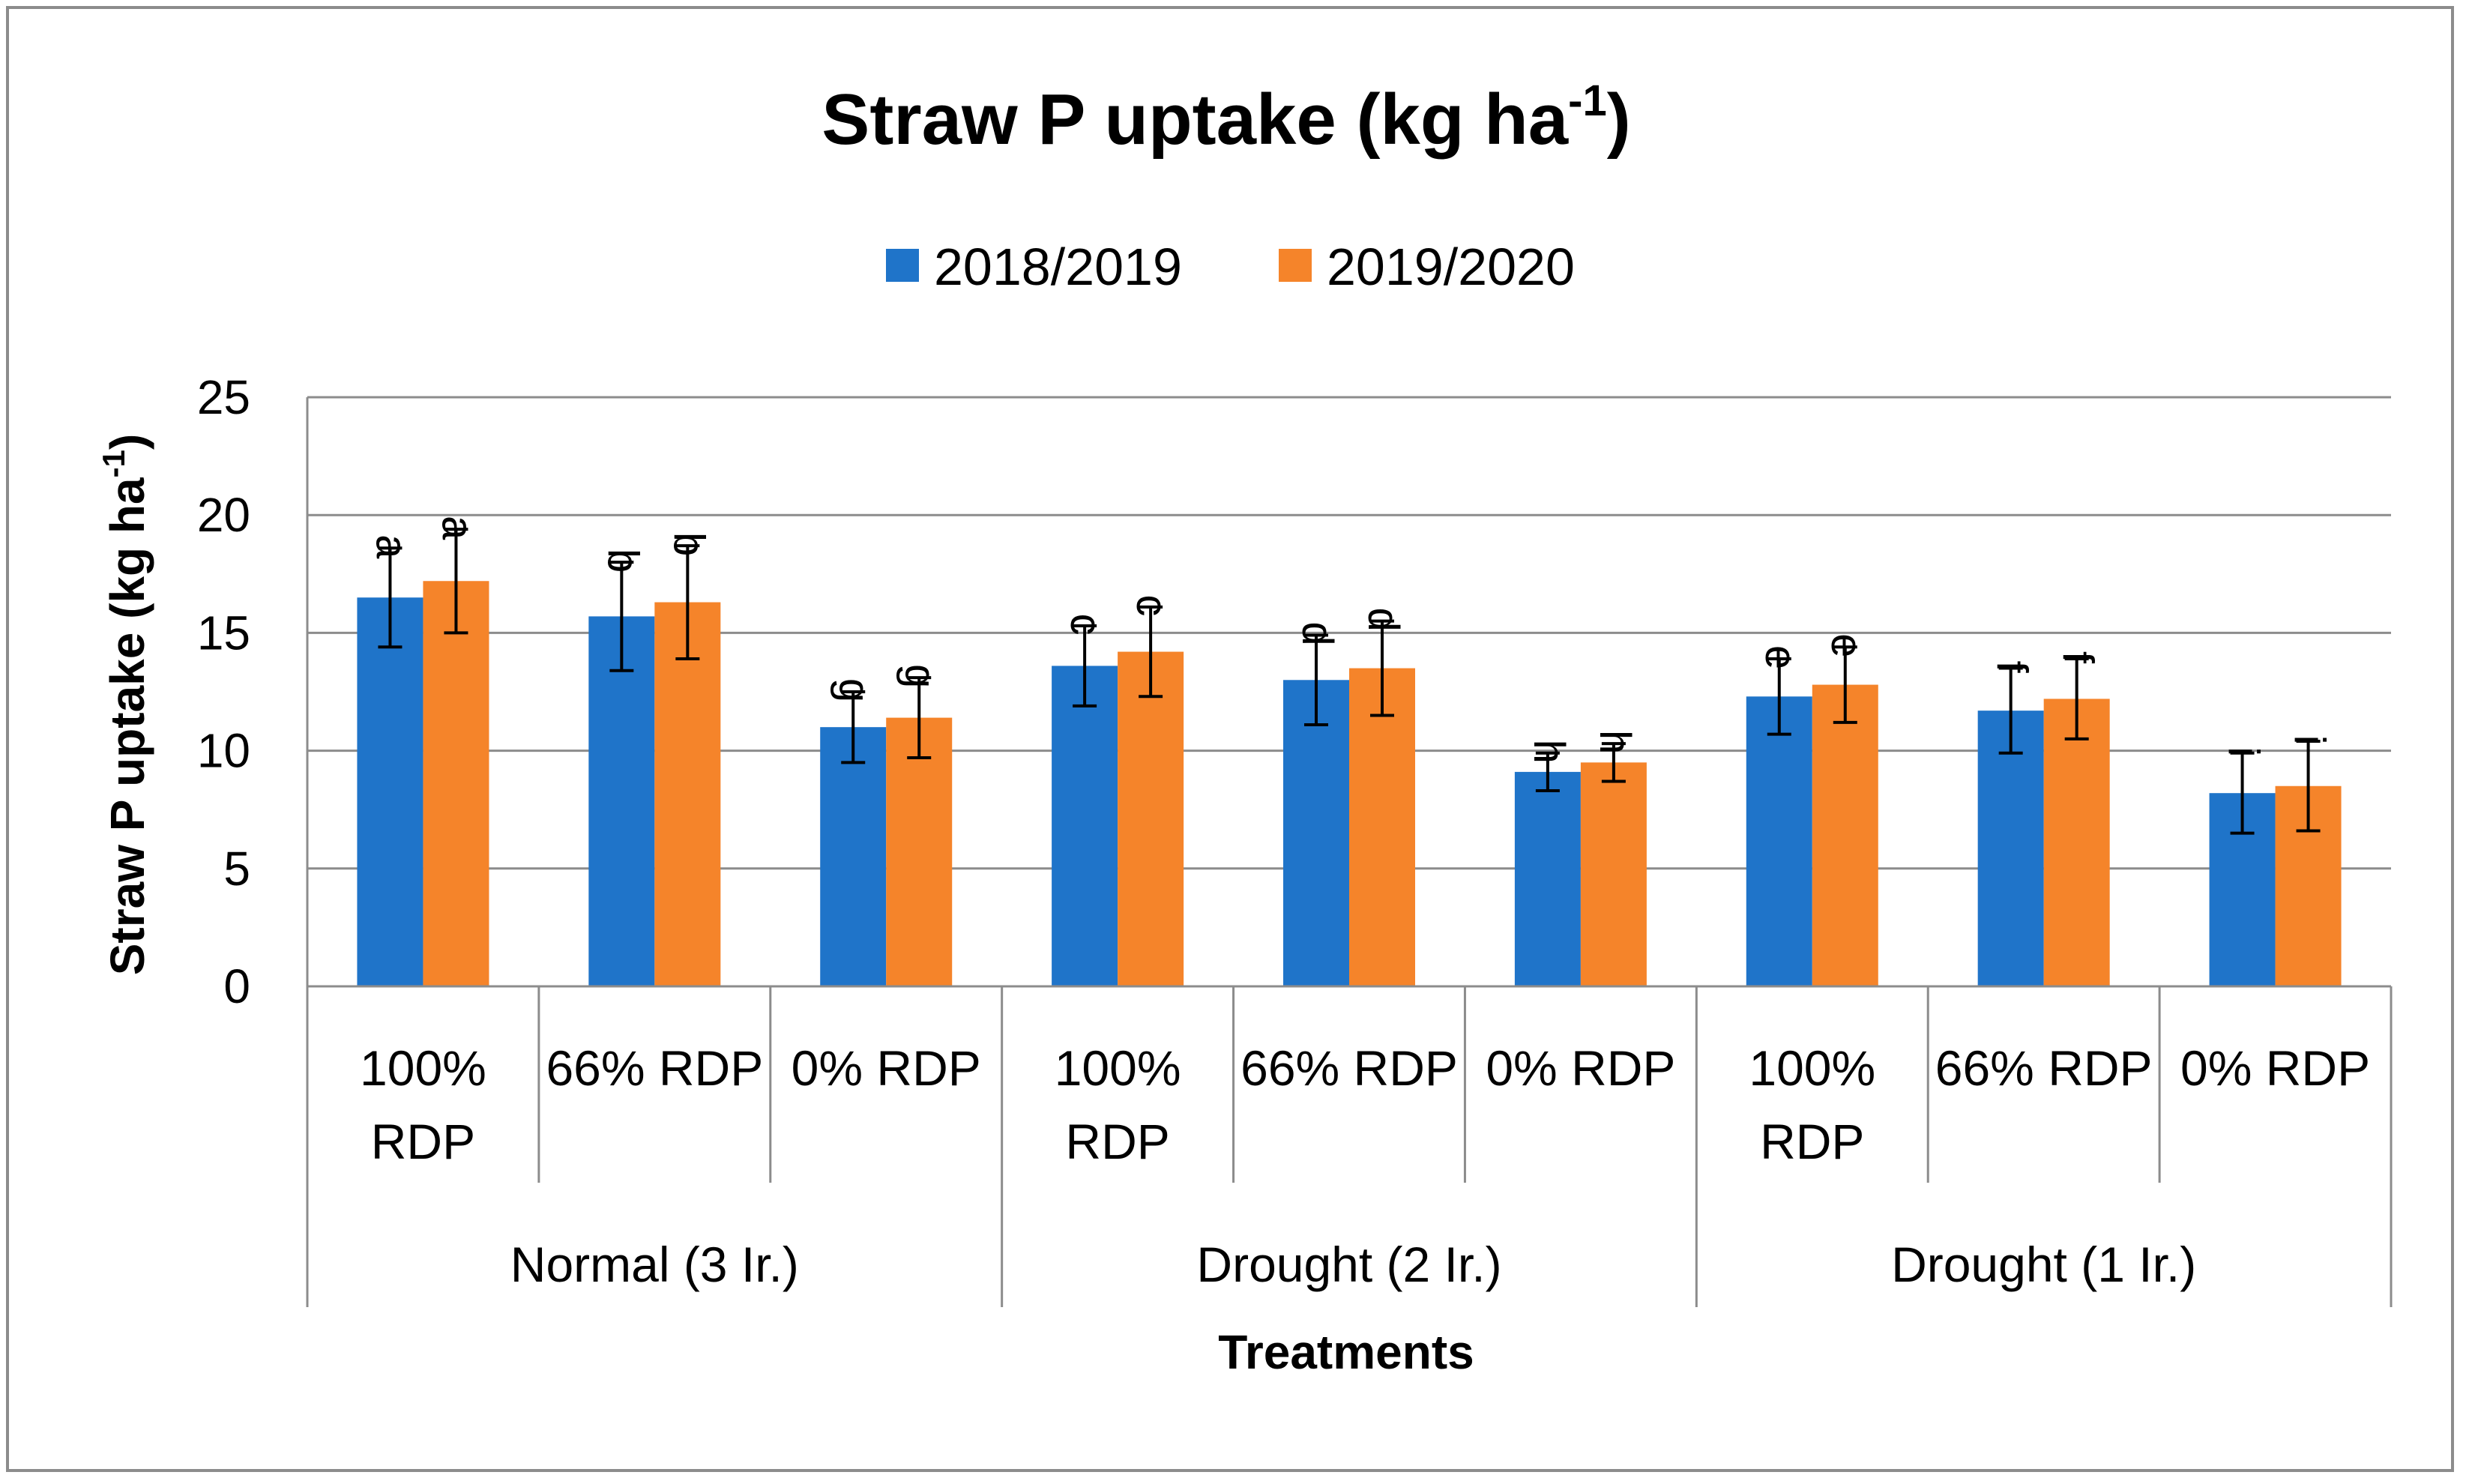  What do you see at coordinates (223, 691) in the screenshot?
I see `y-axis-ticks: 0 5 10 15 20 25` at bounding box center [223, 691].